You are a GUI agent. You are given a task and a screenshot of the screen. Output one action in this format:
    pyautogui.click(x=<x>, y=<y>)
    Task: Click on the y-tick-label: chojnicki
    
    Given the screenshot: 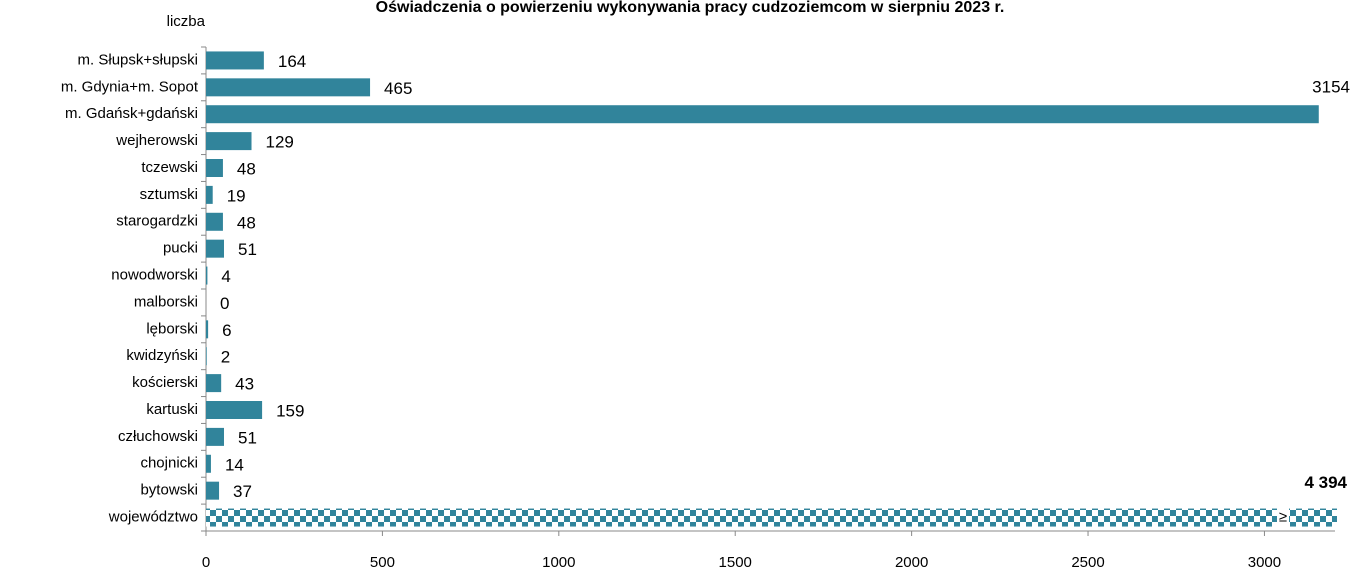 What is the action you would take?
    pyautogui.click(x=169, y=463)
    